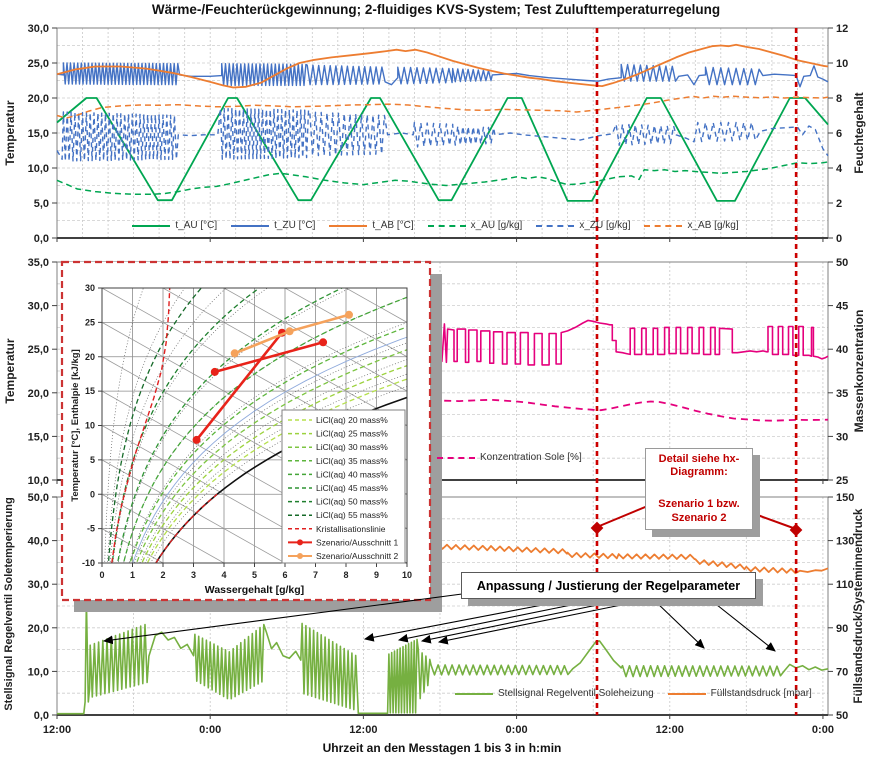  I want to click on inset-y-tick: 25, so click(90, 322).